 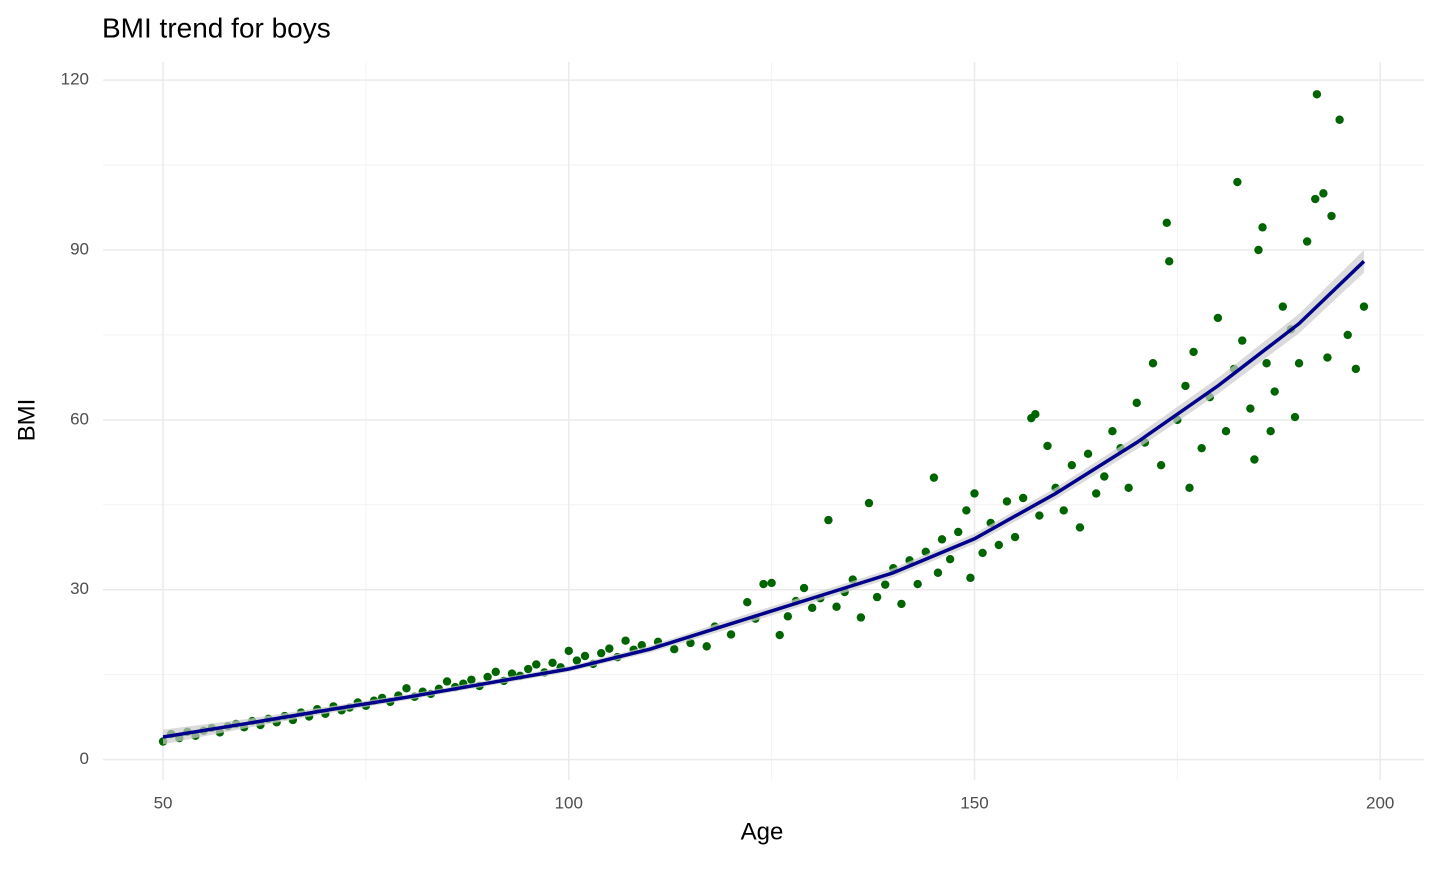 What do you see at coordinates (1380, 802) in the screenshot?
I see `x-tick-label: 200` at bounding box center [1380, 802].